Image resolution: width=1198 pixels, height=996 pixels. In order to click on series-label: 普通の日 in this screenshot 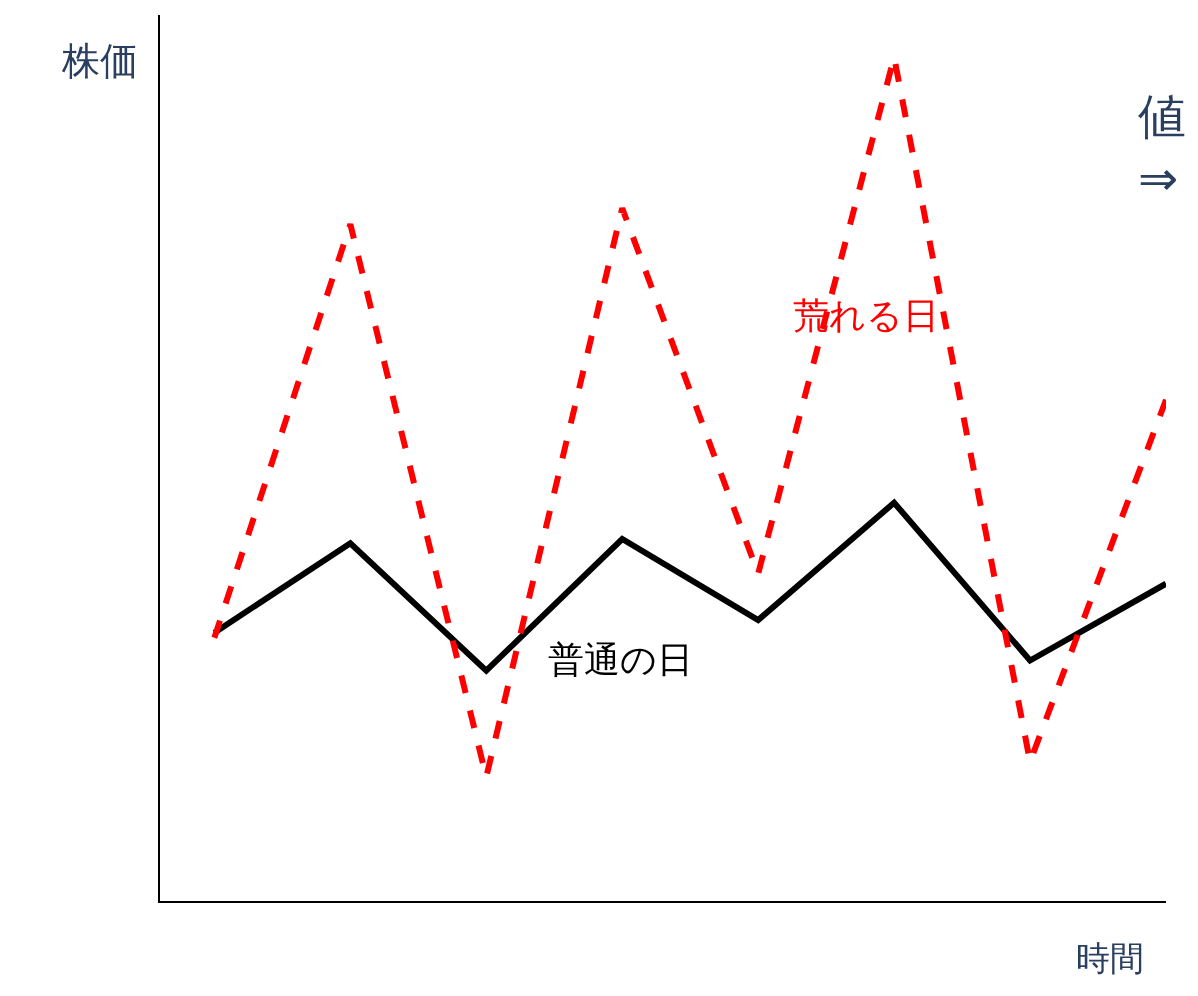, I will do `click(620, 659)`.